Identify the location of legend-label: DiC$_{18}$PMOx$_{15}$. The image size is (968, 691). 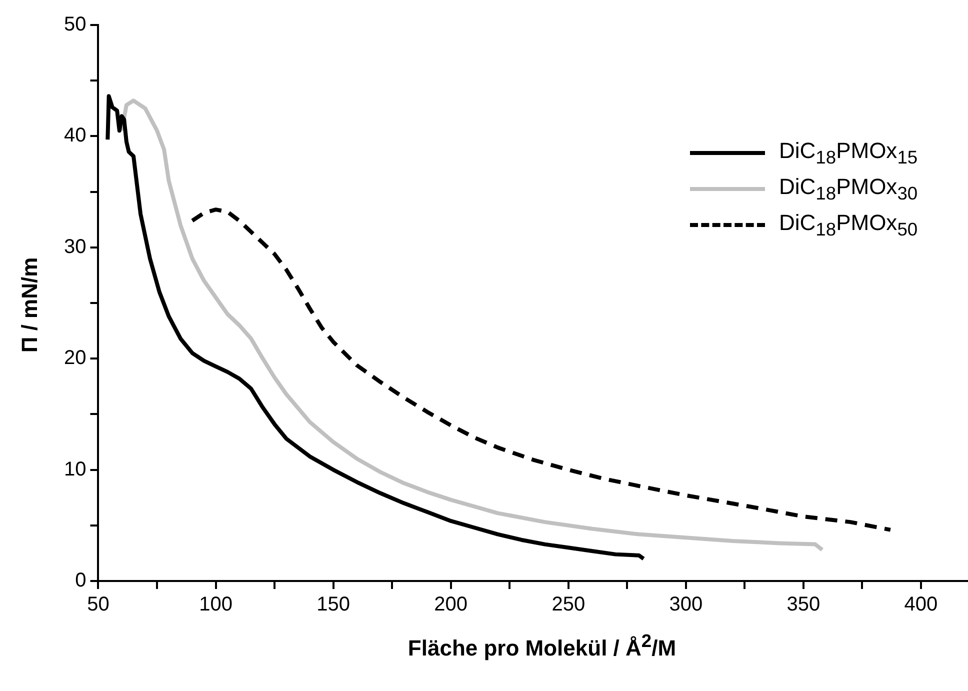
(848, 153).